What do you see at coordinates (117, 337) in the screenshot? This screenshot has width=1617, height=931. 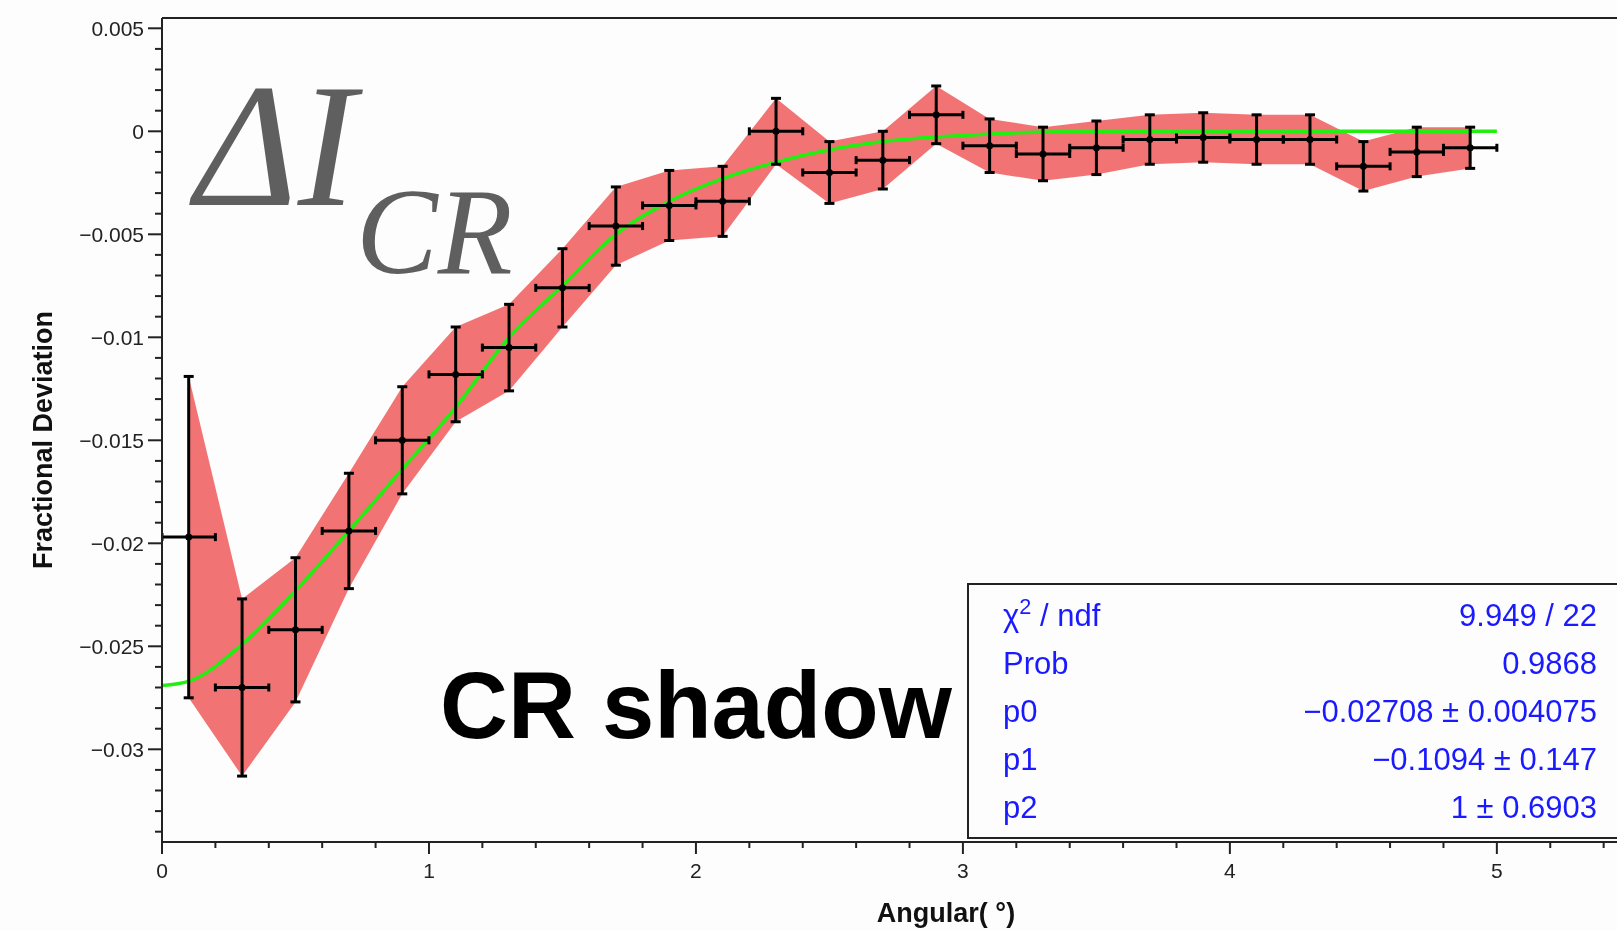 I see `y-tick-label: −0.01` at bounding box center [117, 337].